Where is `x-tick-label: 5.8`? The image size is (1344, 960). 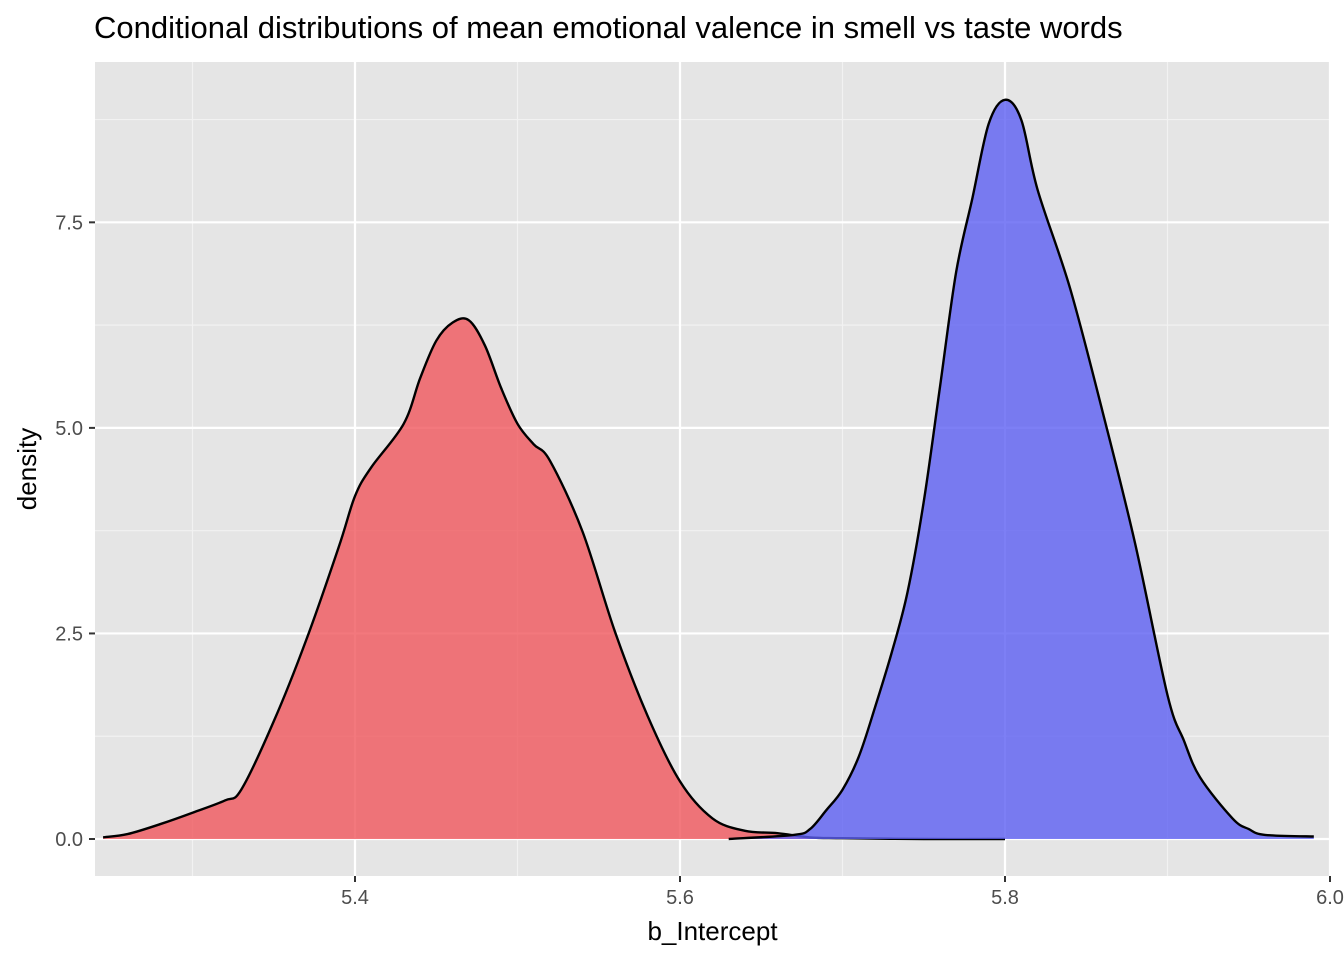
x-tick-label: 5.8 is located at coordinates (1005, 898).